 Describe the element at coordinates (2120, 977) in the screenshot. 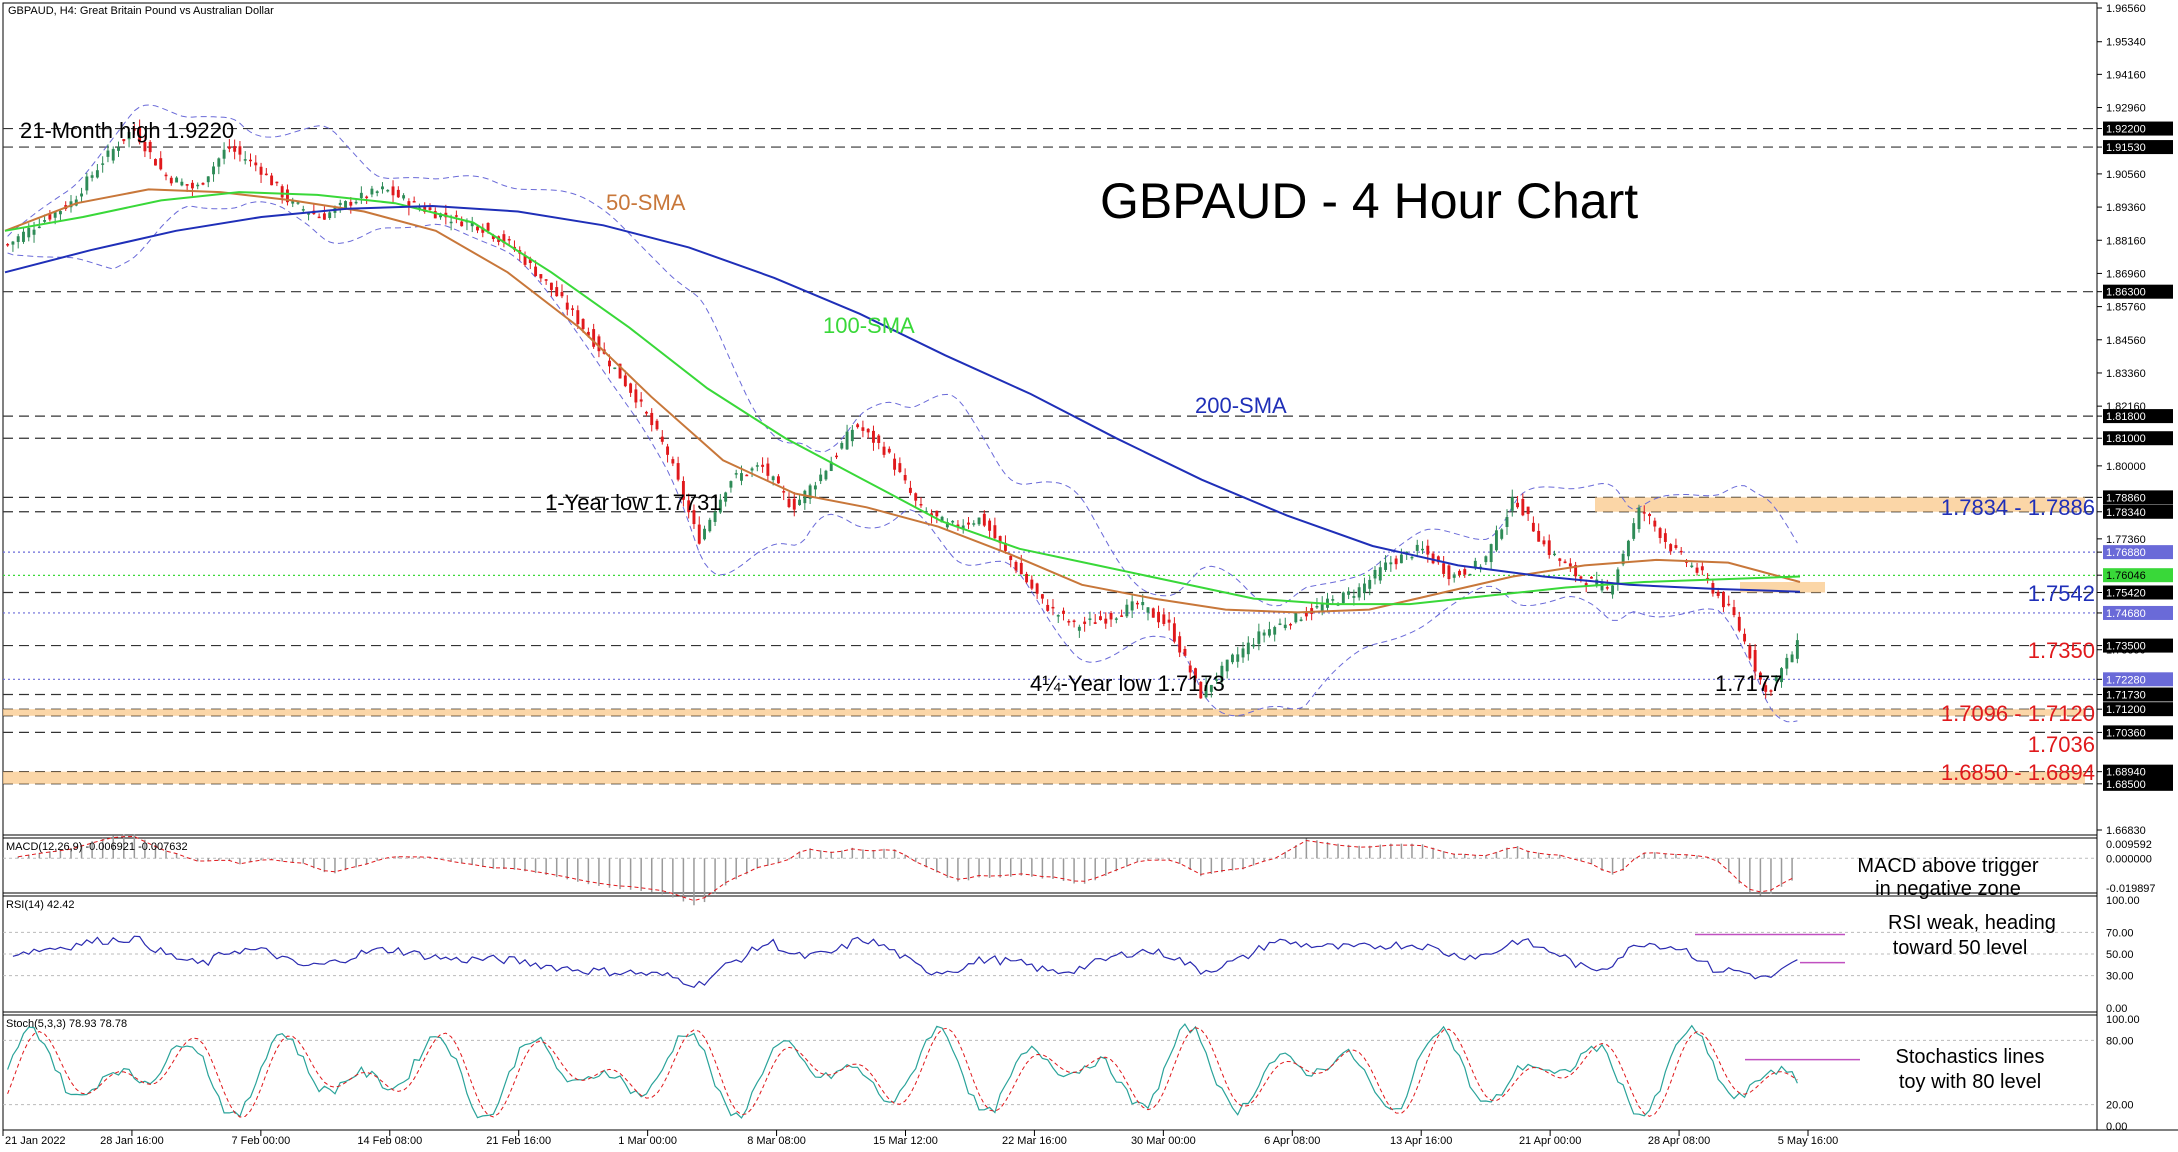

I see `rsi-axis-label: 30.00` at that location.